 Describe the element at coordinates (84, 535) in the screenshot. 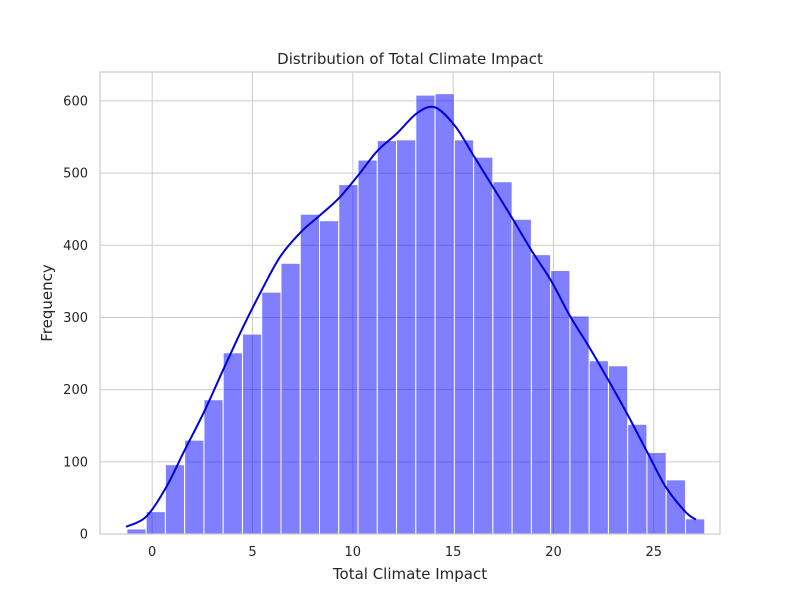

I see `y-tick-label: 0` at that location.